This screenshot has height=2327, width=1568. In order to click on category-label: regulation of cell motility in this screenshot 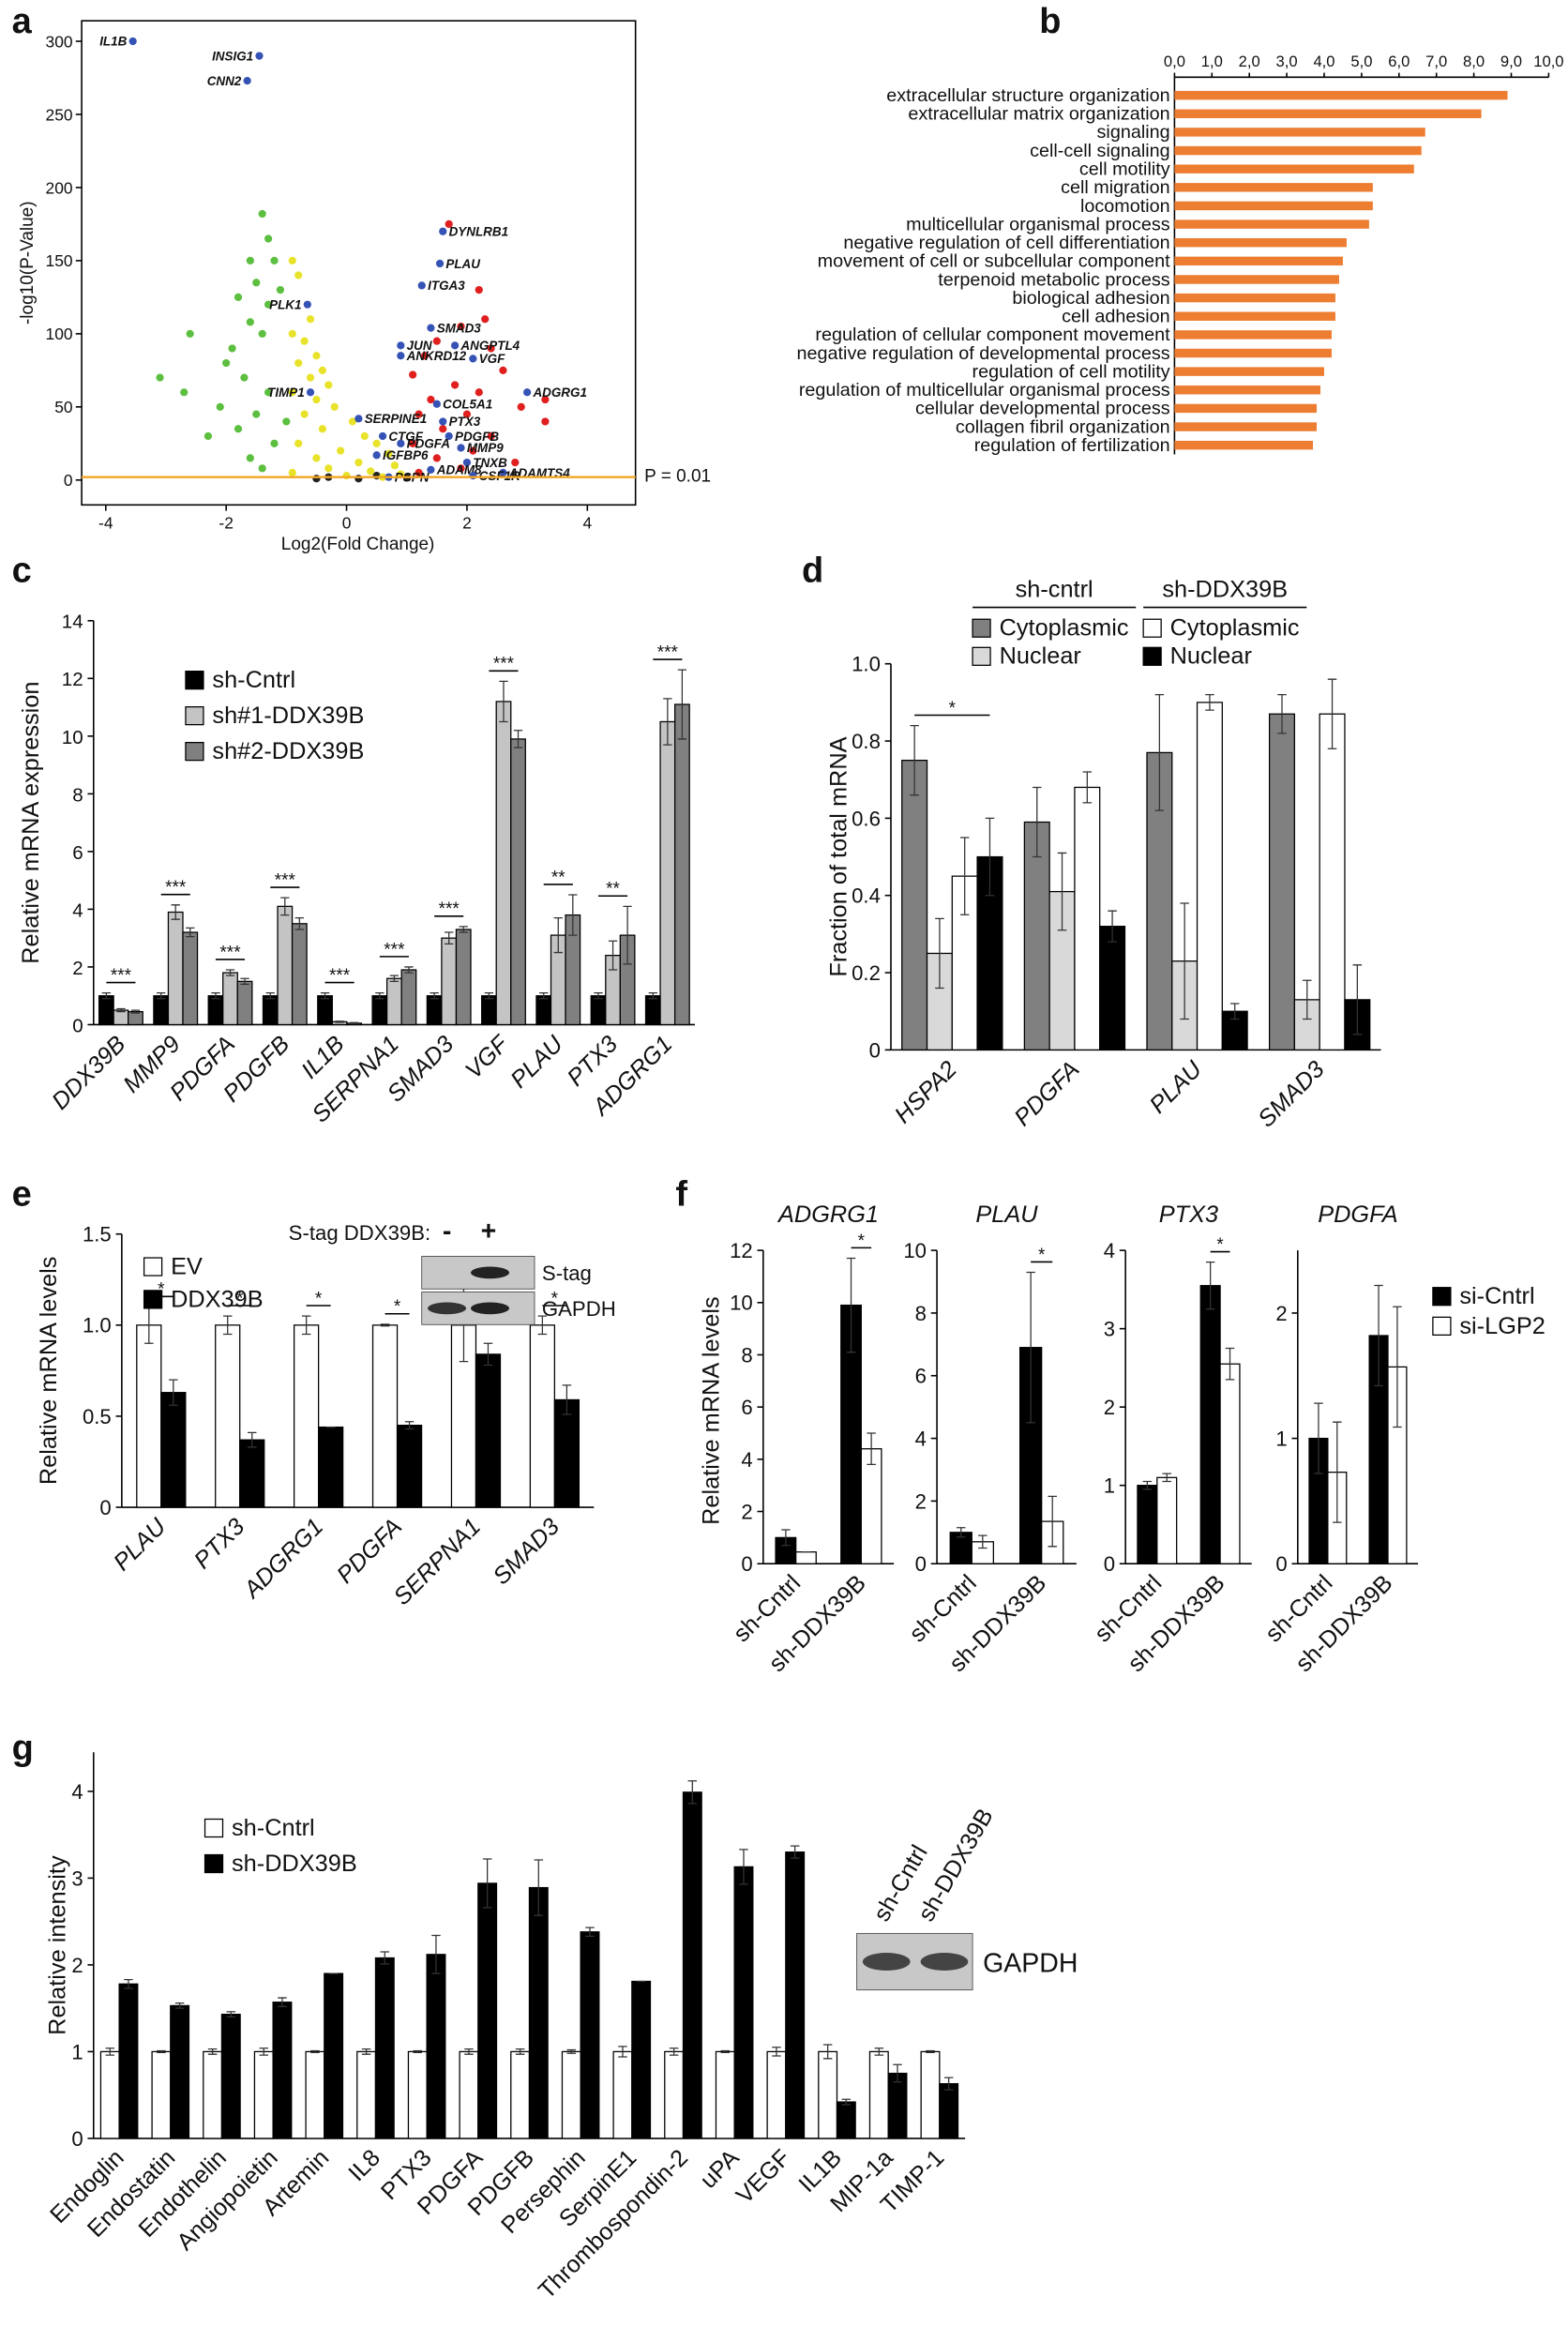, I will do `click(1071, 371)`.